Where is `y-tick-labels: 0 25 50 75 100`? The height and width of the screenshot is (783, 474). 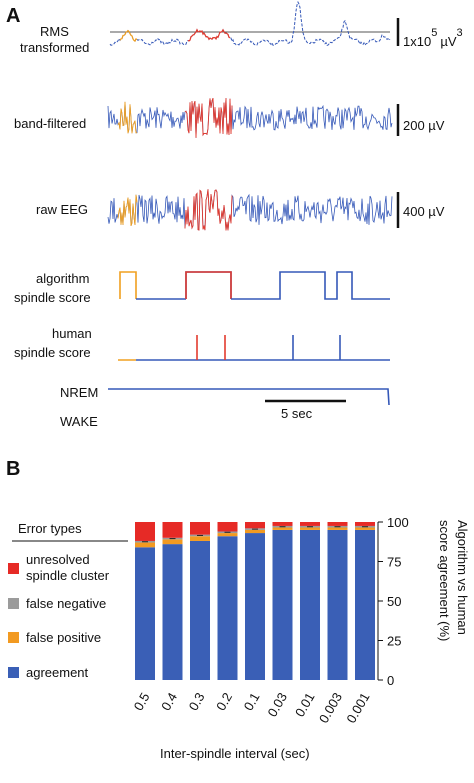 y-tick-labels: 0 25 50 75 100 is located at coordinates (398, 601).